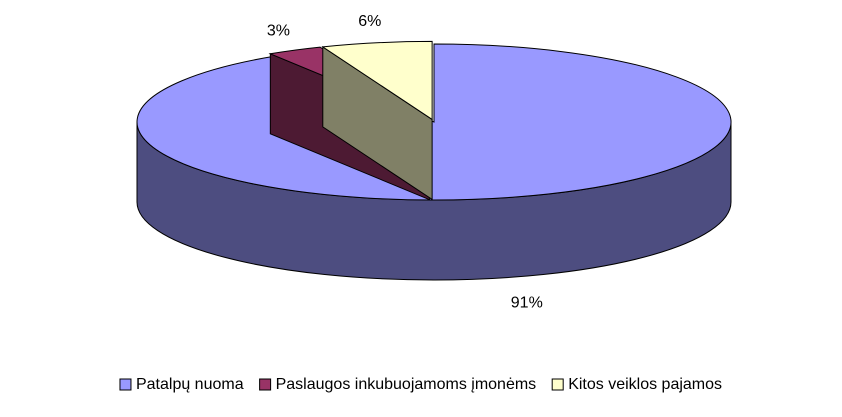  Describe the element at coordinates (406, 384) in the screenshot. I see `legend-label: Paslaugos inkubuojamoms įmonėms` at that location.